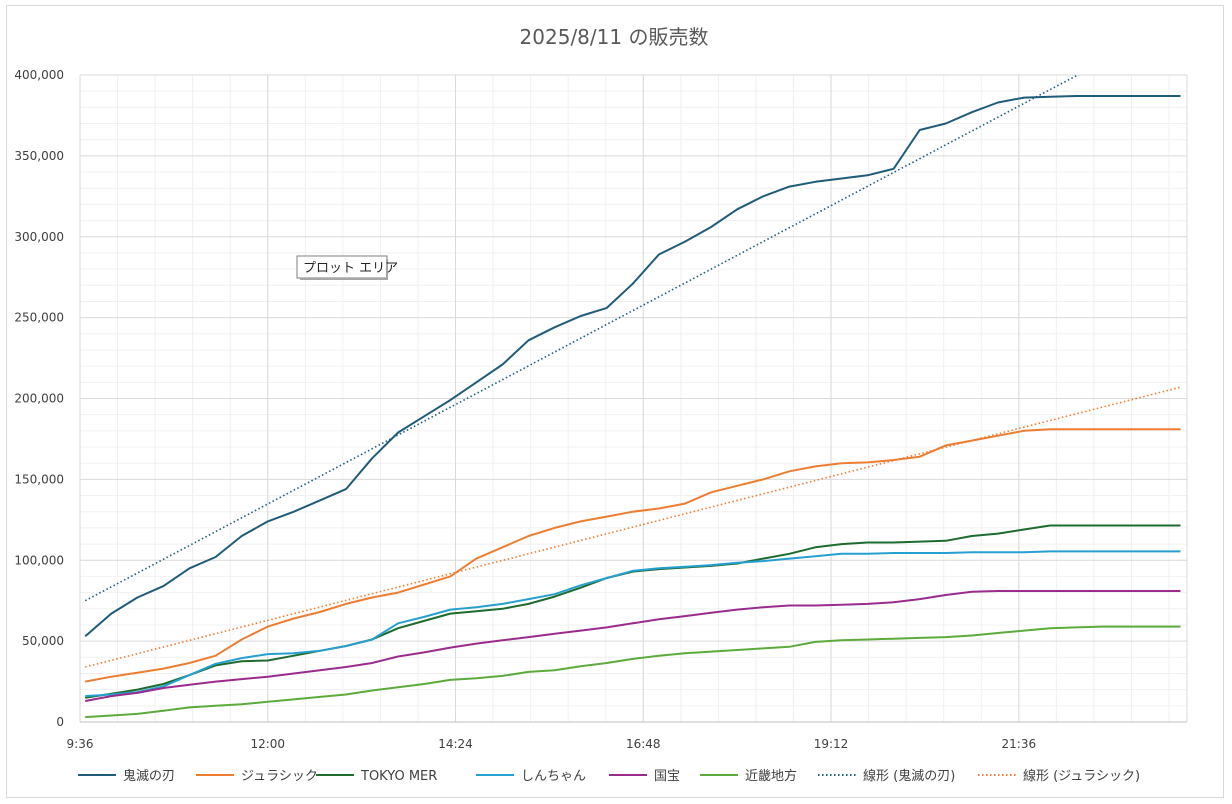  What do you see at coordinates (771, 776) in the screenshot?
I see `legend-label-5: 近畿地方` at bounding box center [771, 776].